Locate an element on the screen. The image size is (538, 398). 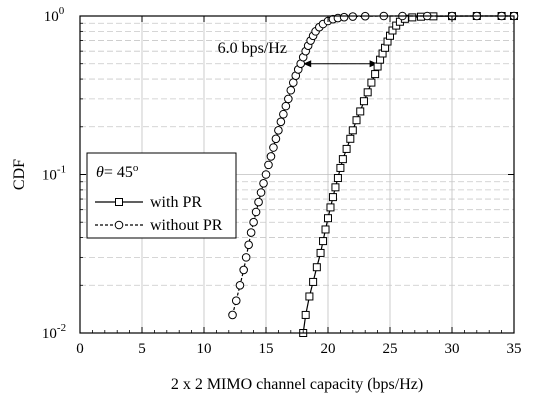
legend-title: θ= 45o is located at coordinates (117, 171).